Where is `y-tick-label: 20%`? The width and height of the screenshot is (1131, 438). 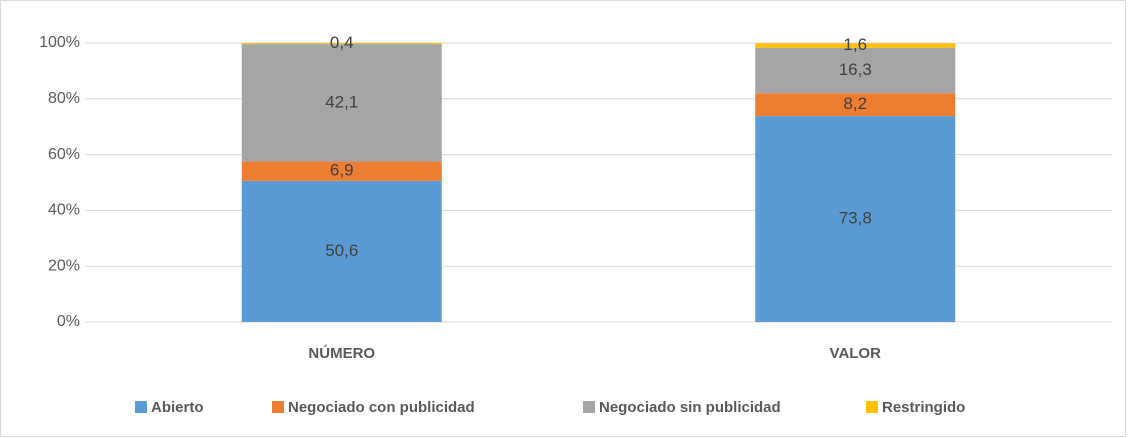 y-tick-label: 20% is located at coordinates (64, 265).